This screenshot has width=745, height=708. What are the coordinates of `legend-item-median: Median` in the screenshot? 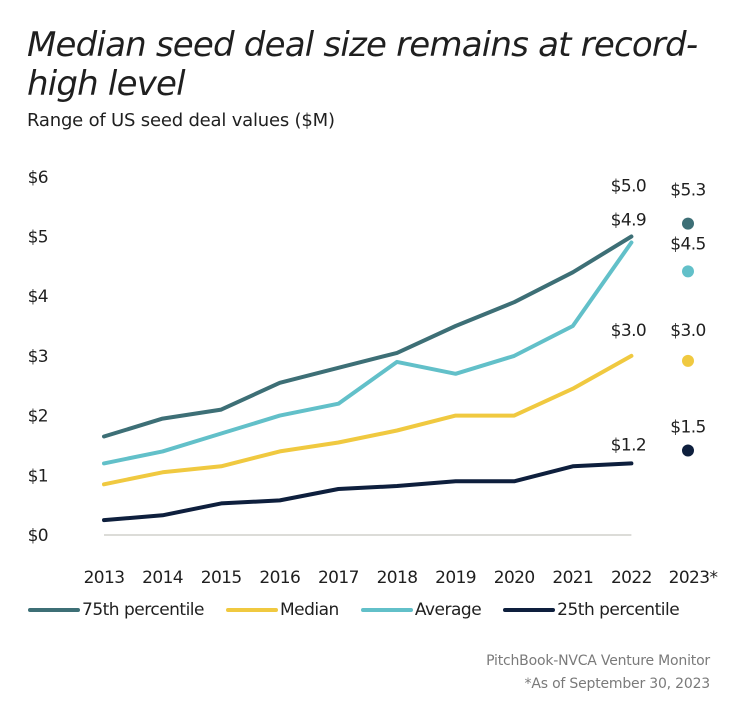 It's located at (282, 610).